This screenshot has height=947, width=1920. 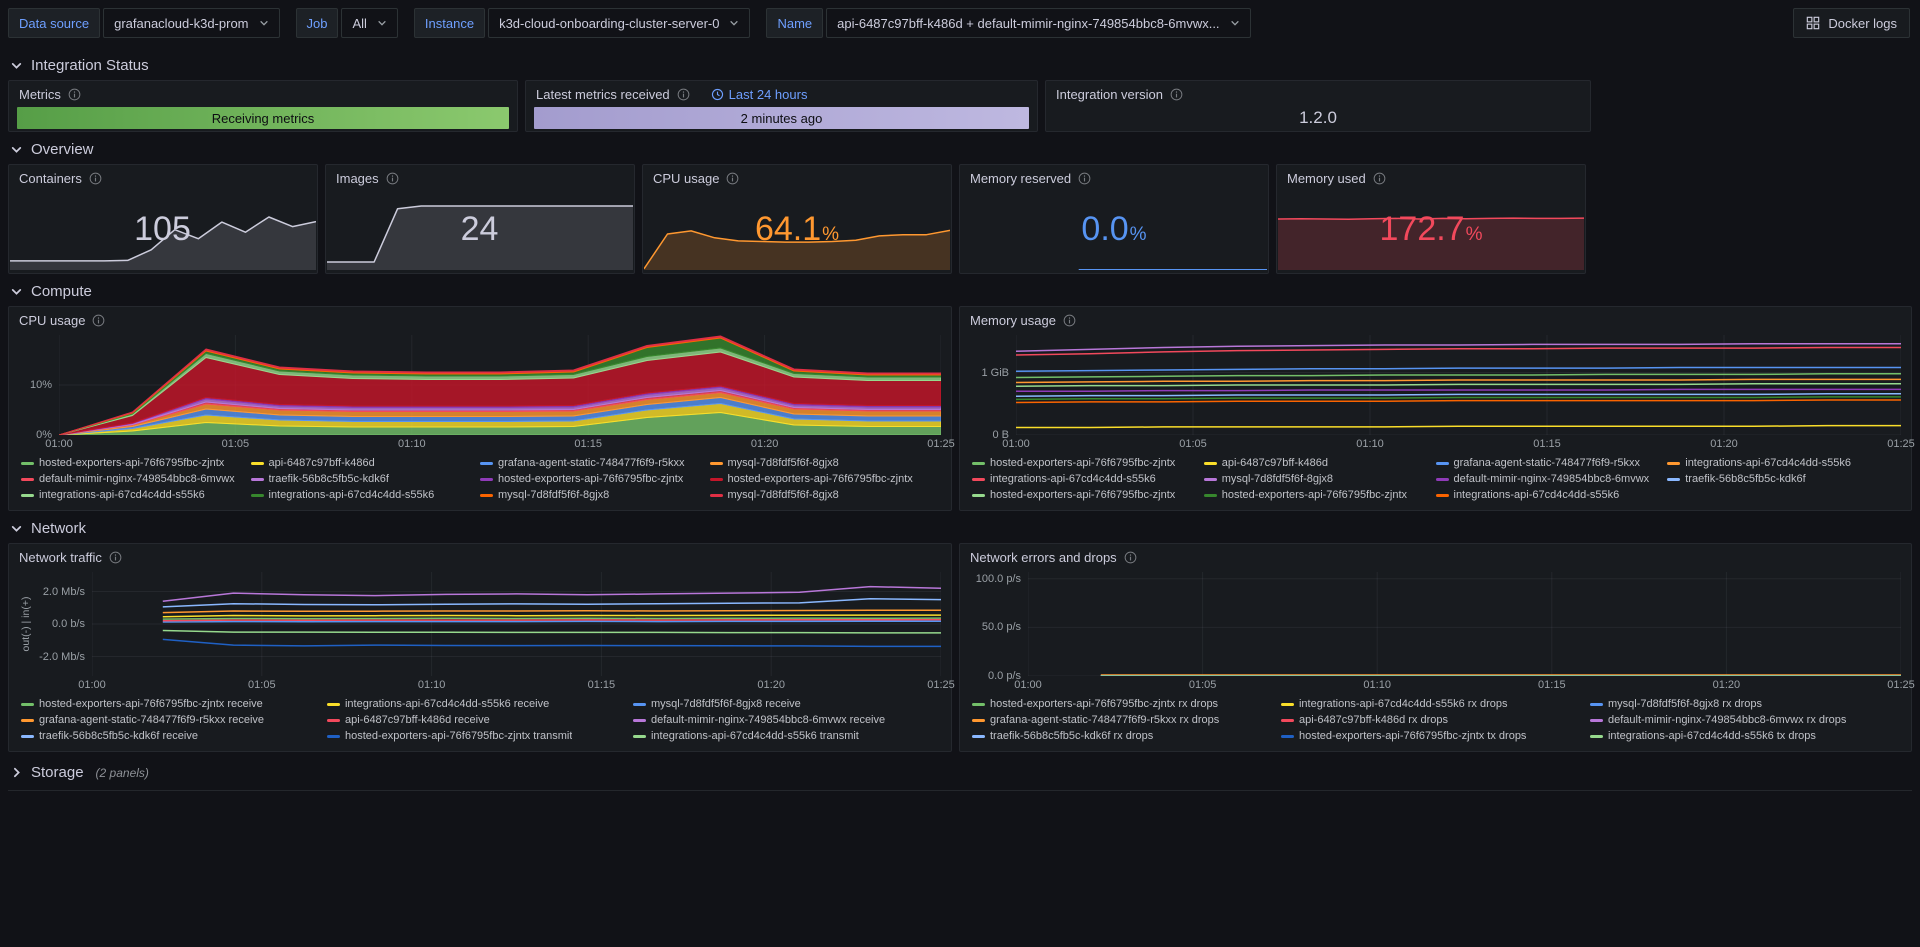 What do you see at coordinates (500, 385) in the screenshot?
I see `compute-cpu-chart` at bounding box center [500, 385].